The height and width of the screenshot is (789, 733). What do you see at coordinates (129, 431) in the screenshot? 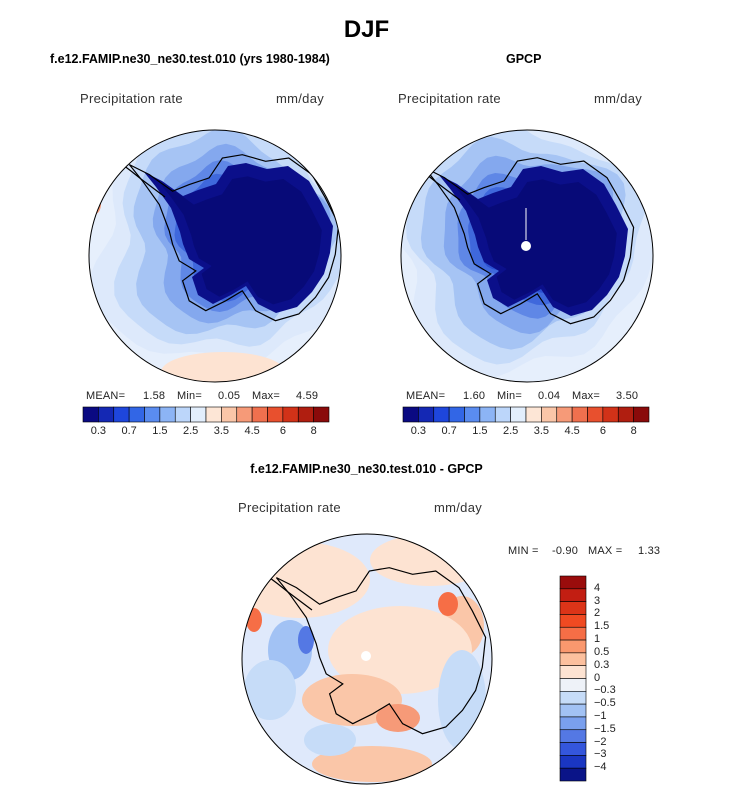
I see `map-1-colorbar-tick: 0.7` at bounding box center [129, 431].